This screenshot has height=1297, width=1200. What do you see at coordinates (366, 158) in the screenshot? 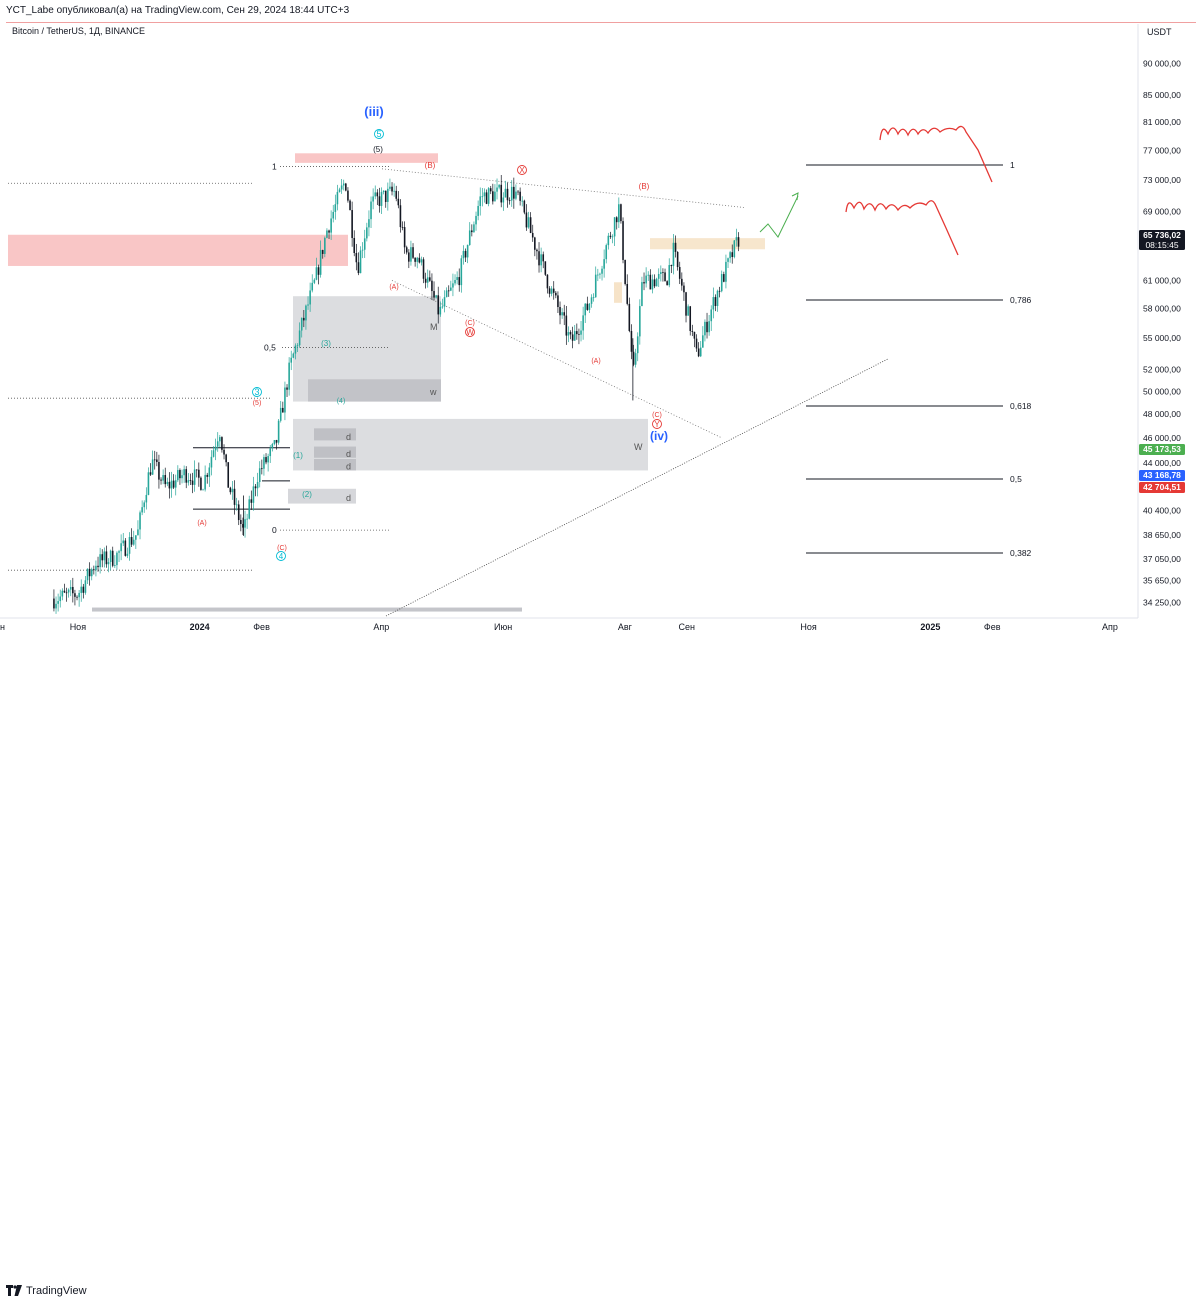
I see `supply-zone-top` at bounding box center [366, 158].